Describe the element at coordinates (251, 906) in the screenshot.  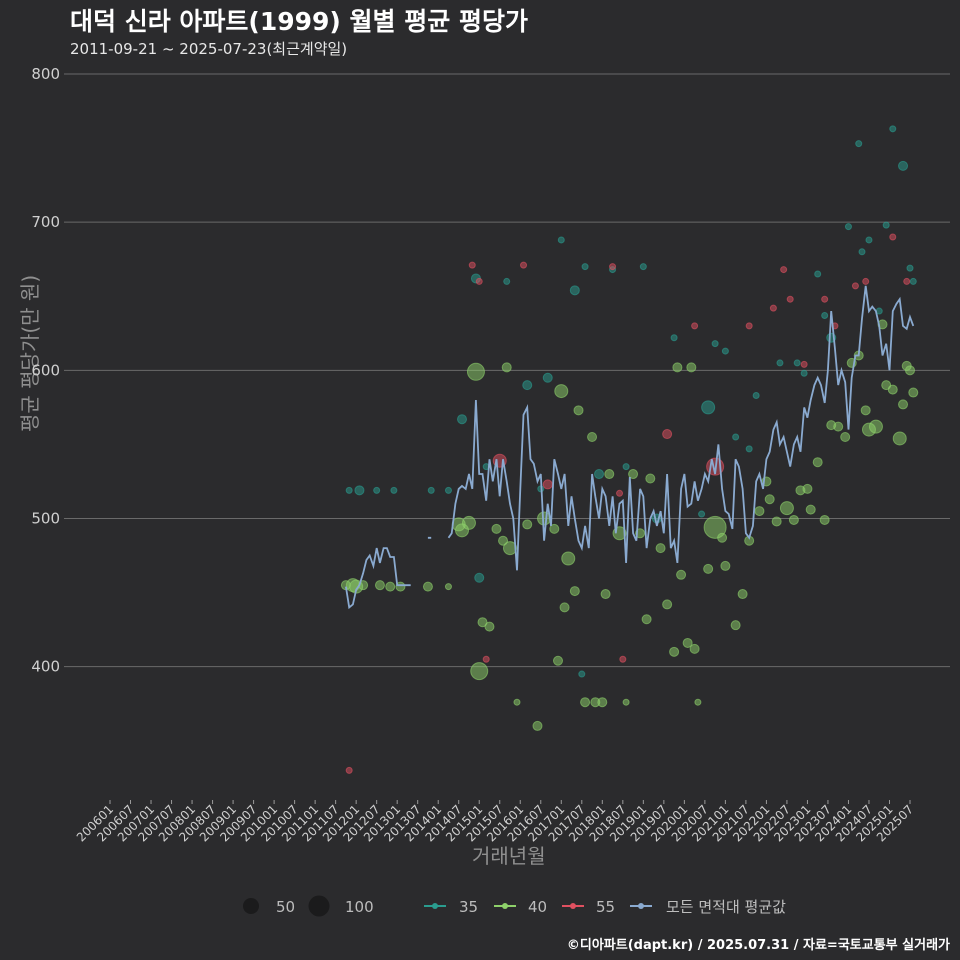
I see `size-legend-circle` at that location.